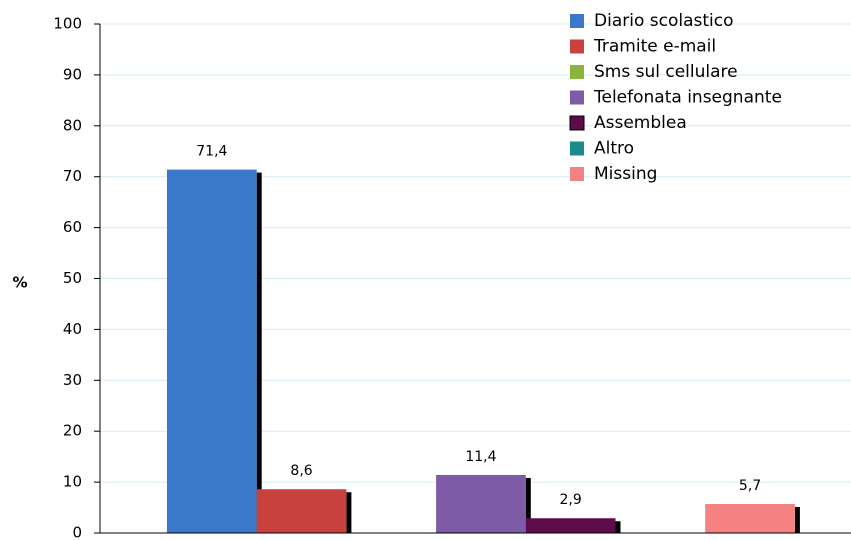 Image resolution: width=851 pixels, height=540 pixels. What do you see at coordinates (666, 72) in the screenshot?
I see `legend-label: Sms sul cellulare` at bounding box center [666, 72].